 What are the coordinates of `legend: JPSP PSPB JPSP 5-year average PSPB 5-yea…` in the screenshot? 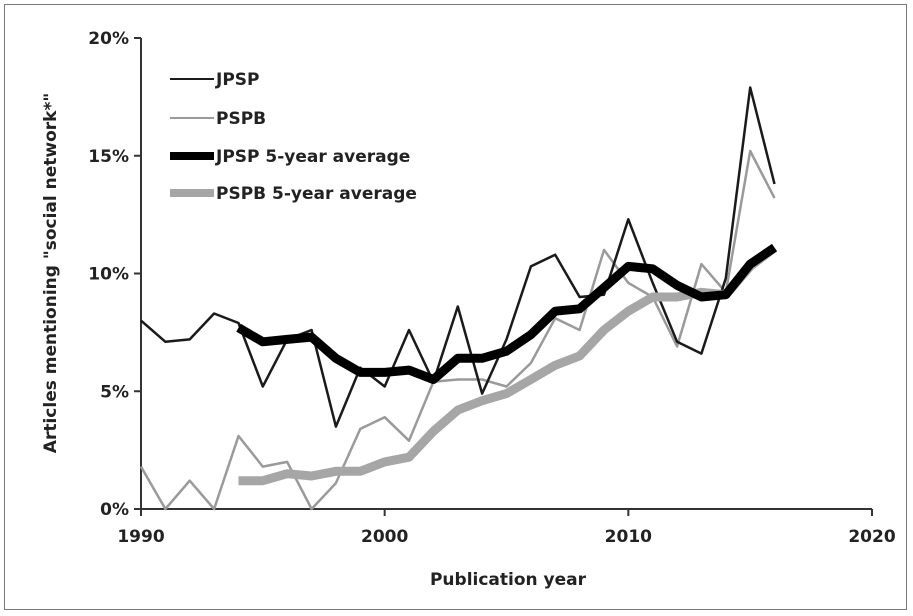 It's located at (293, 137).